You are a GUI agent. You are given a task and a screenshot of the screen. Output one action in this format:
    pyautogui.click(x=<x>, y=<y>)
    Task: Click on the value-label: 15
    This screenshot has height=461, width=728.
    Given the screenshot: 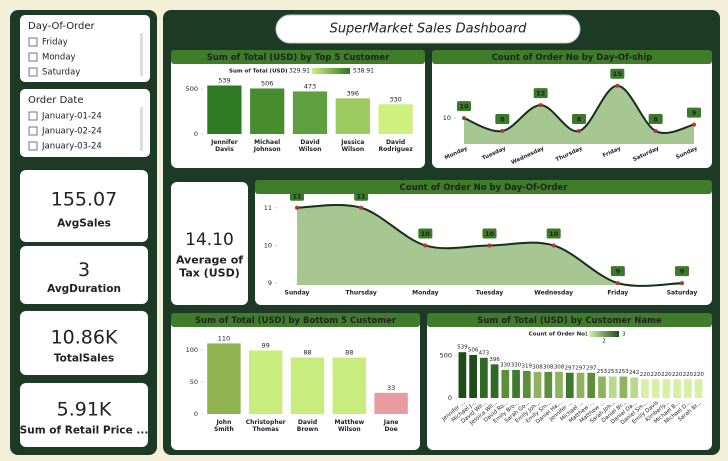 What is the action you would take?
    pyautogui.click(x=618, y=74)
    